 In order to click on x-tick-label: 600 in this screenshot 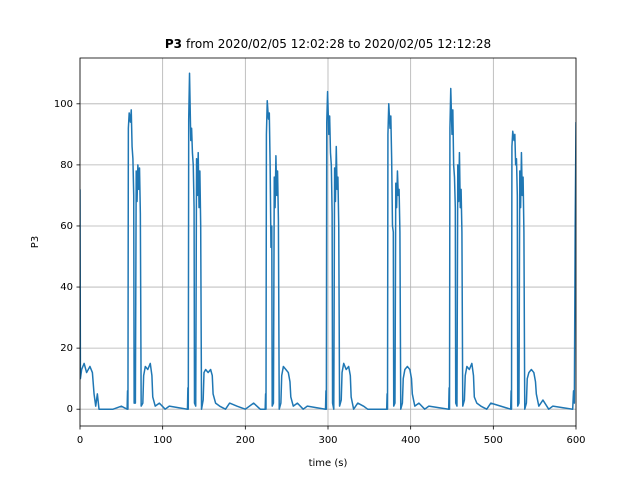, I will do `click(575, 440)`.